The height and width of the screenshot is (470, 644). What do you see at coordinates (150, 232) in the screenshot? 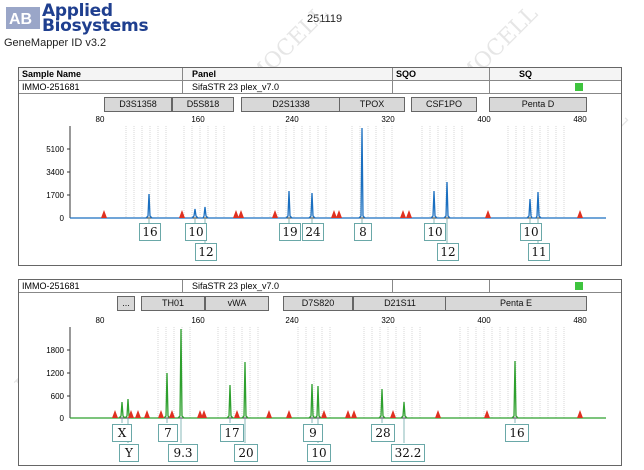
I see `allele-call-D3S1358: 16` at bounding box center [150, 232].